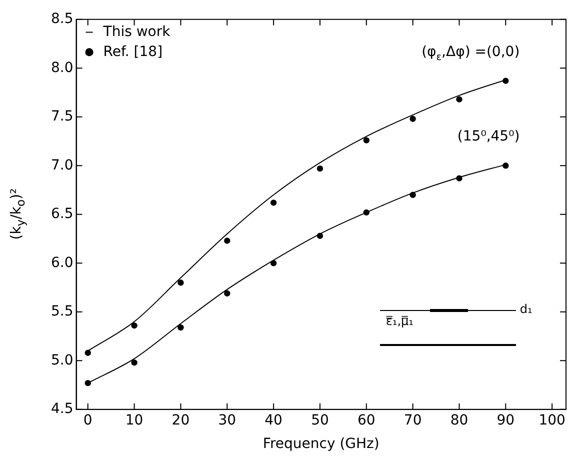  Describe the element at coordinates (137, 32) in the screenshot. I see `legend-label: This work` at that location.